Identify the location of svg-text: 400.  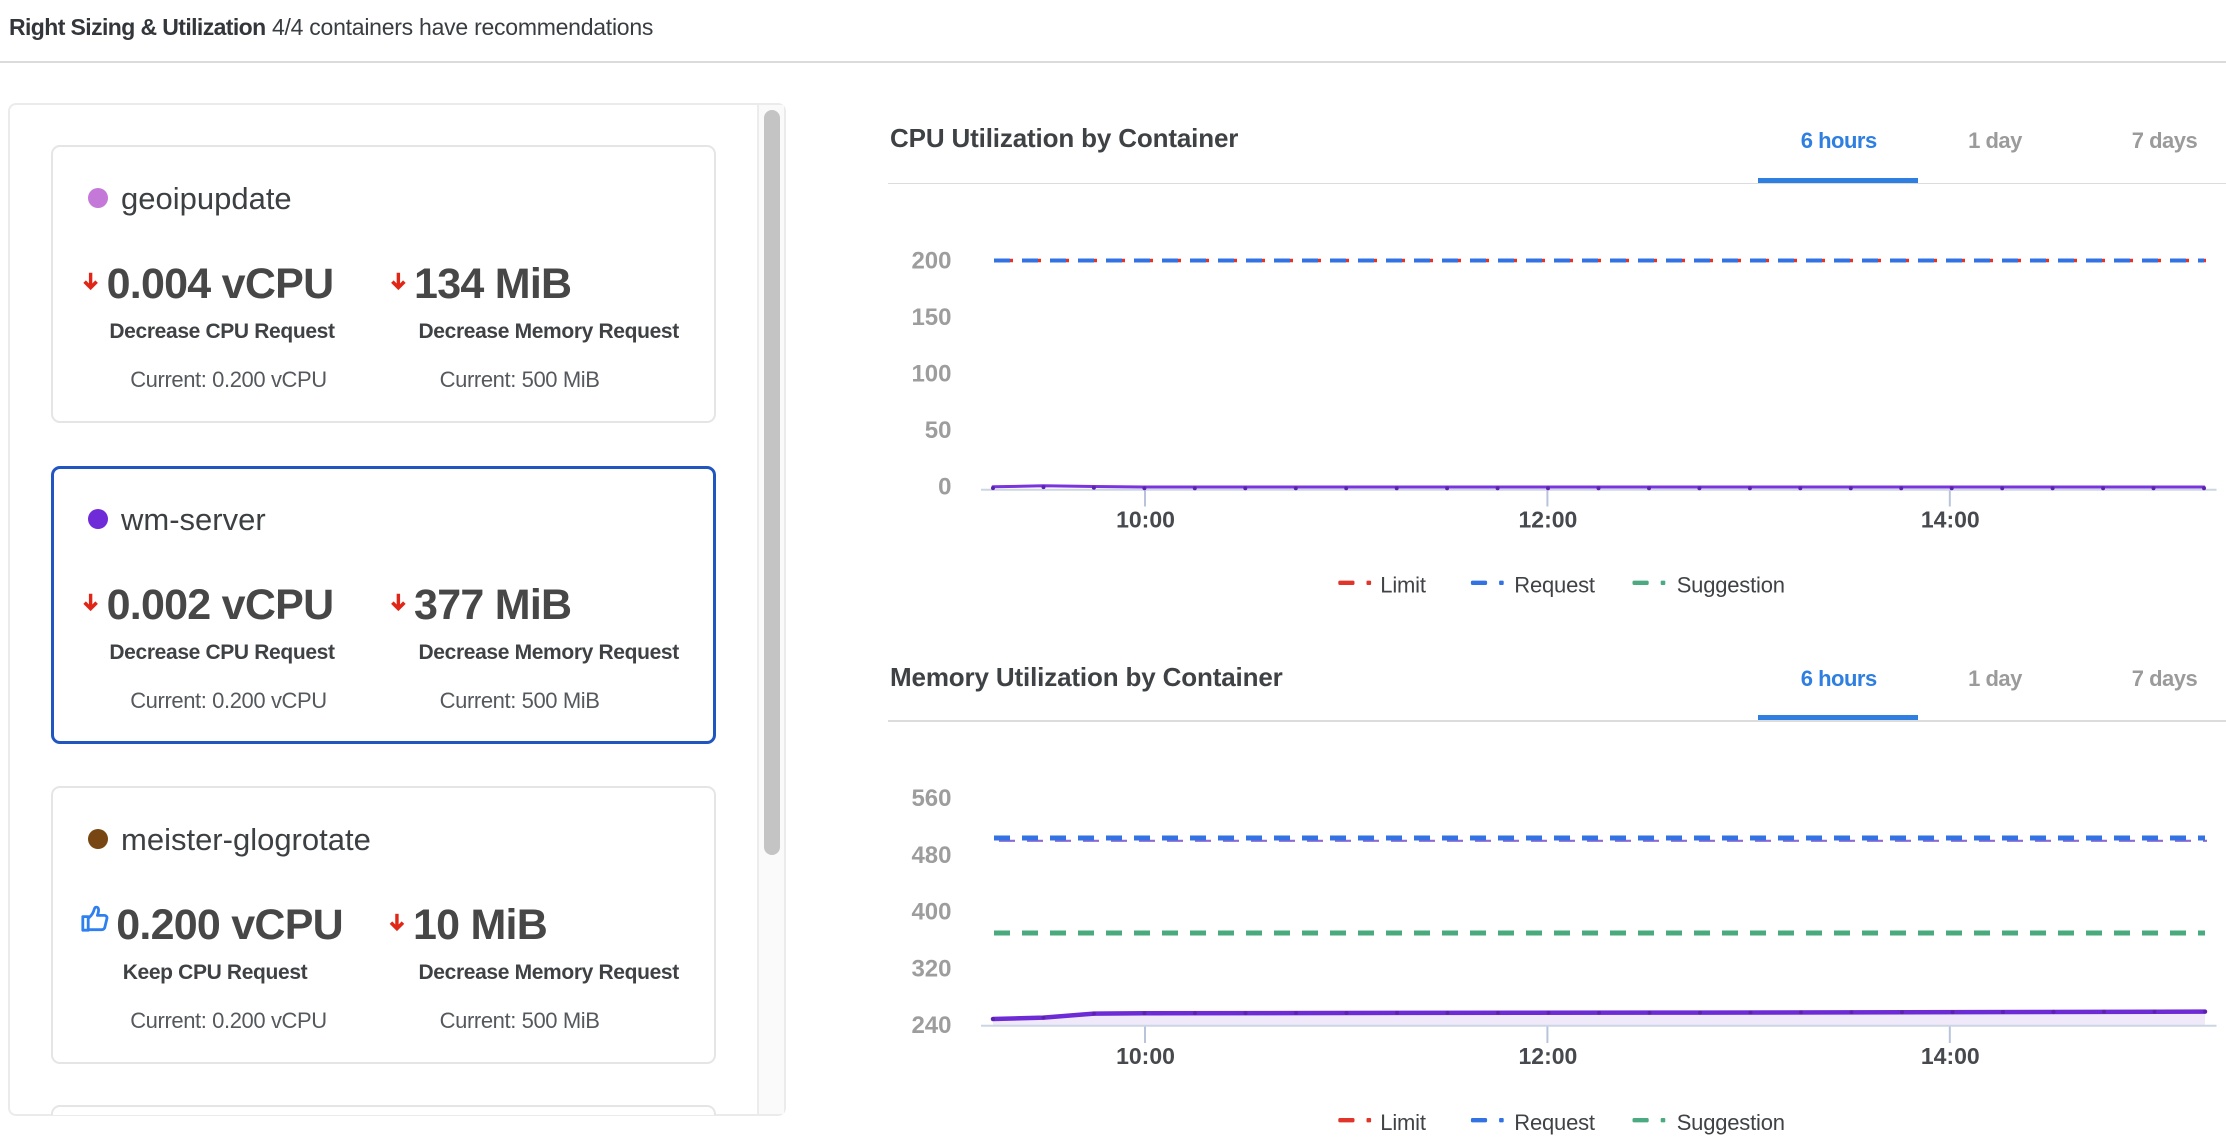
(931, 912).